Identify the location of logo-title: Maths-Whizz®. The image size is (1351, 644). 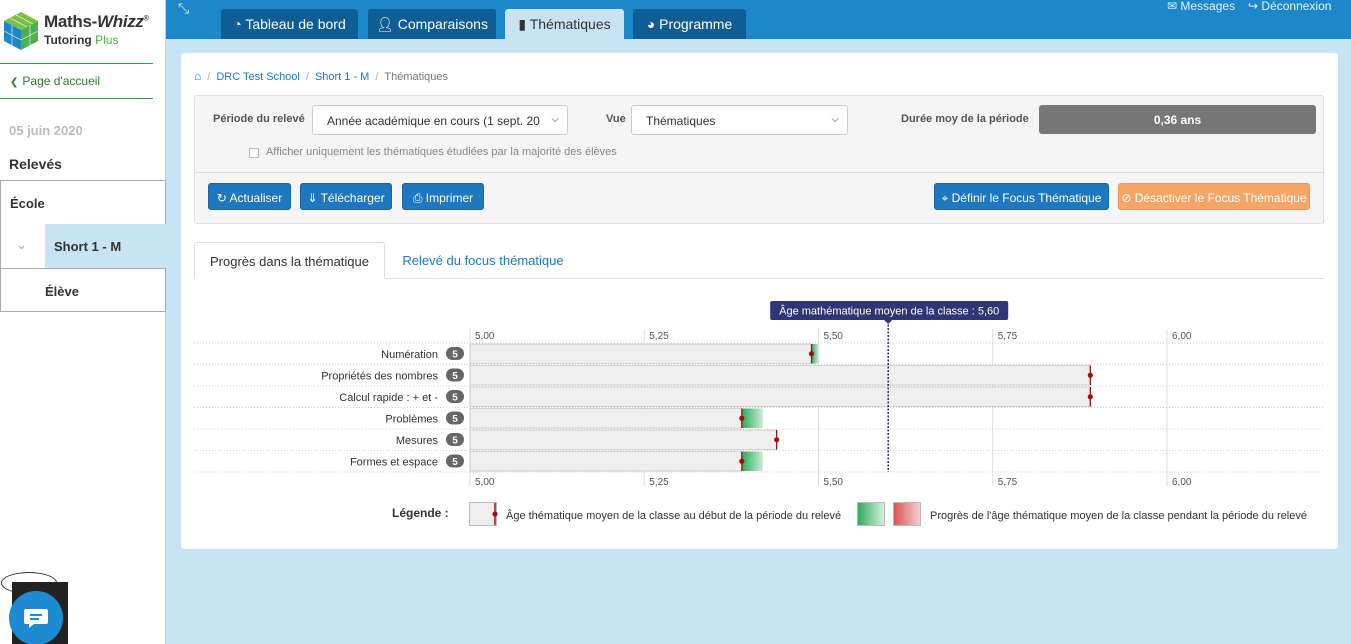
(96, 22).